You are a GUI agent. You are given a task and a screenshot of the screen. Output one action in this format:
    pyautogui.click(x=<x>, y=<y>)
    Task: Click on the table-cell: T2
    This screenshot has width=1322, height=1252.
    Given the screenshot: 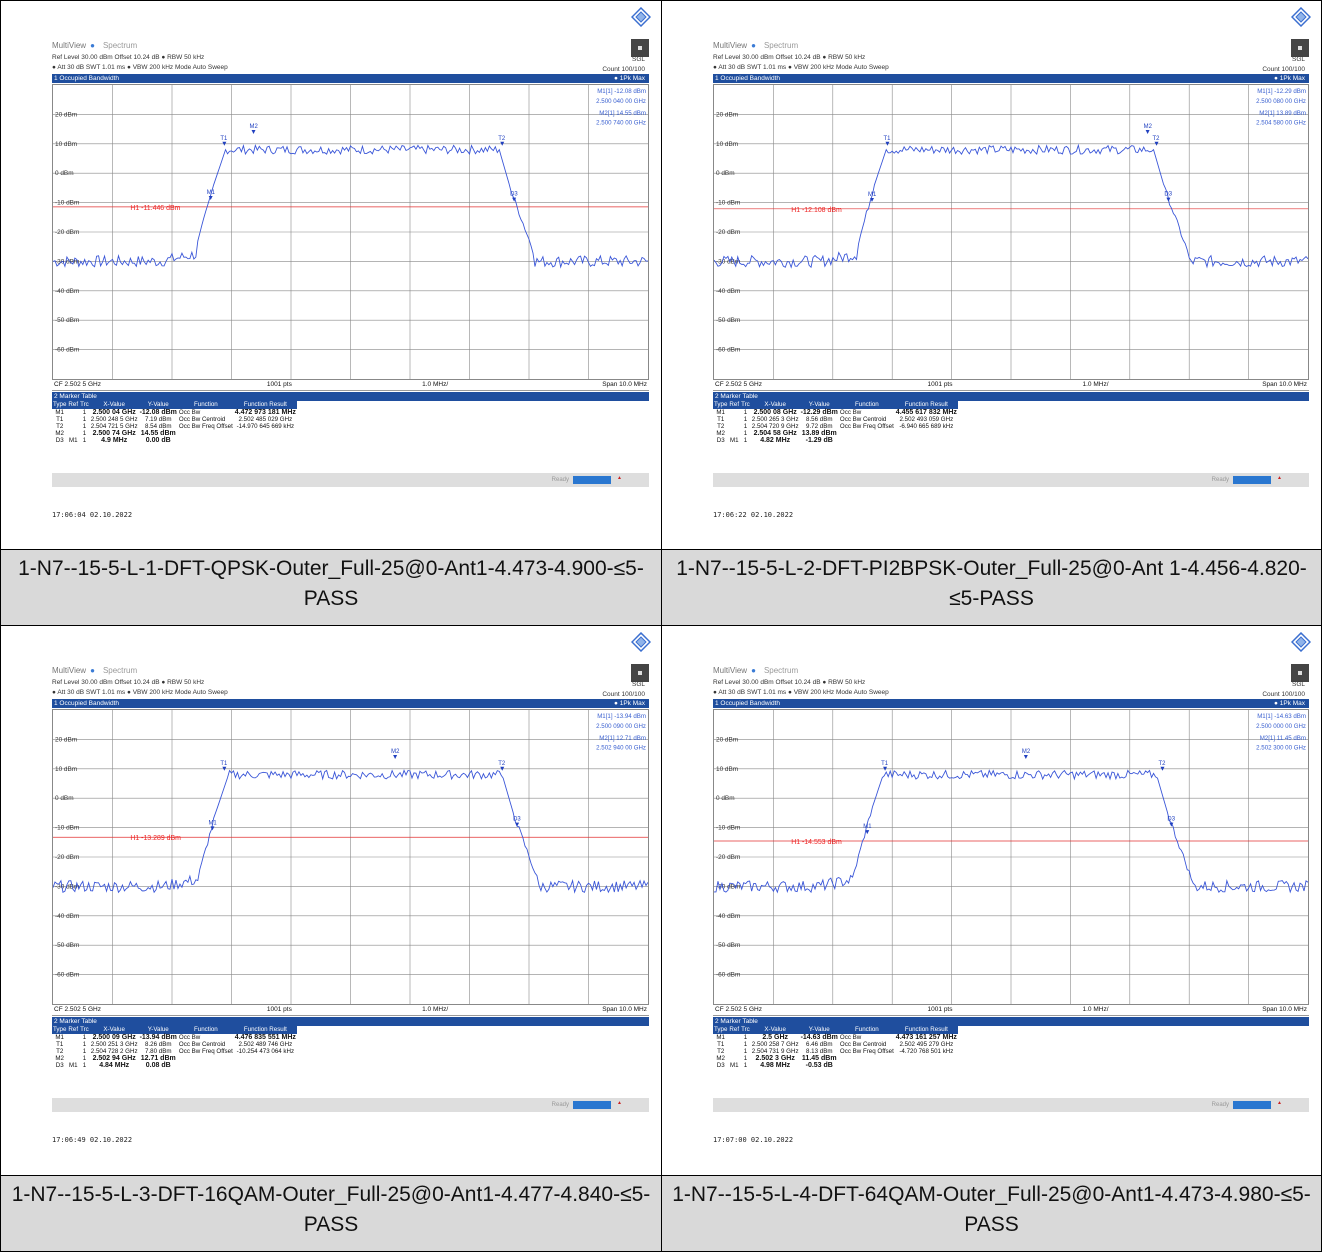 What is the action you would take?
    pyautogui.click(x=60, y=426)
    